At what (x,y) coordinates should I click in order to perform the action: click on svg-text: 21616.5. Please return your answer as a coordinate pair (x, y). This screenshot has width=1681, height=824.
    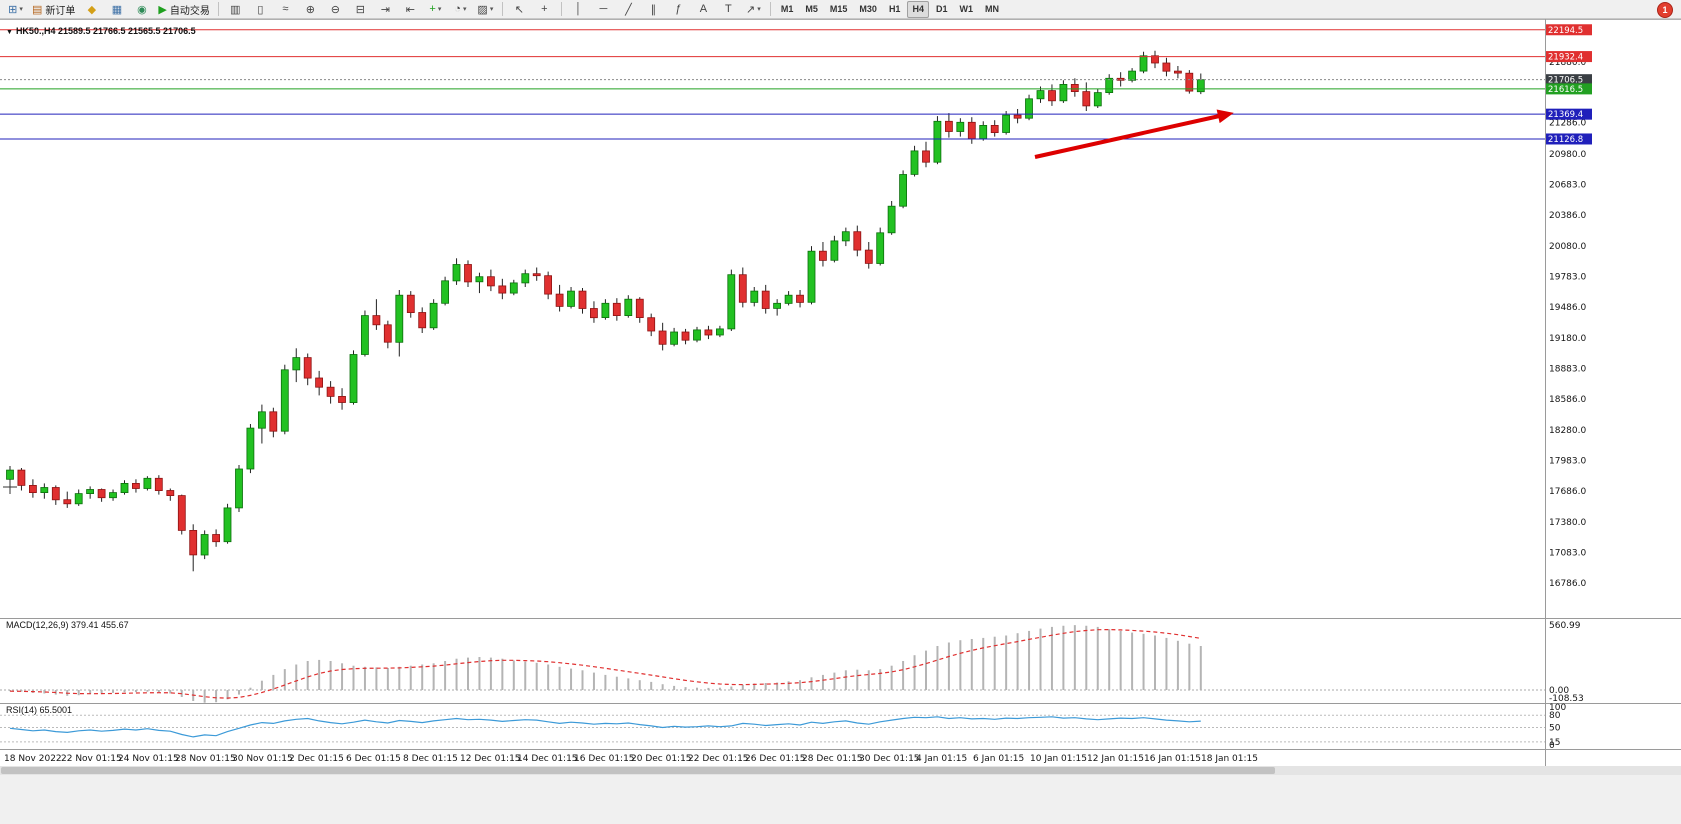
    Looking at the image, I should click on (1565, 90).